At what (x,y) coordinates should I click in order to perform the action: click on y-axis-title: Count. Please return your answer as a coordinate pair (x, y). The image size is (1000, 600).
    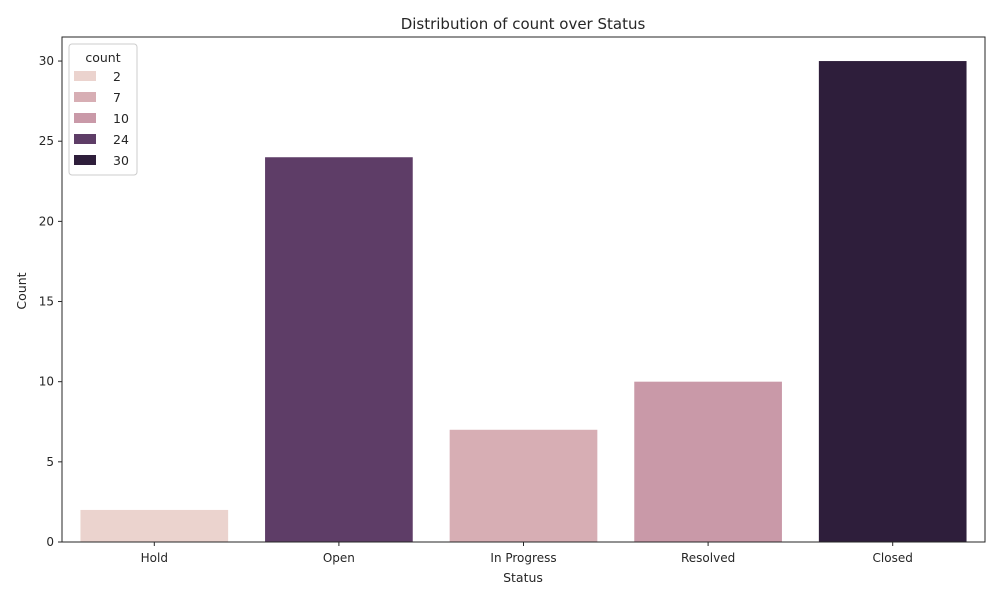
    Looking at the image, I should click on (21, 290).